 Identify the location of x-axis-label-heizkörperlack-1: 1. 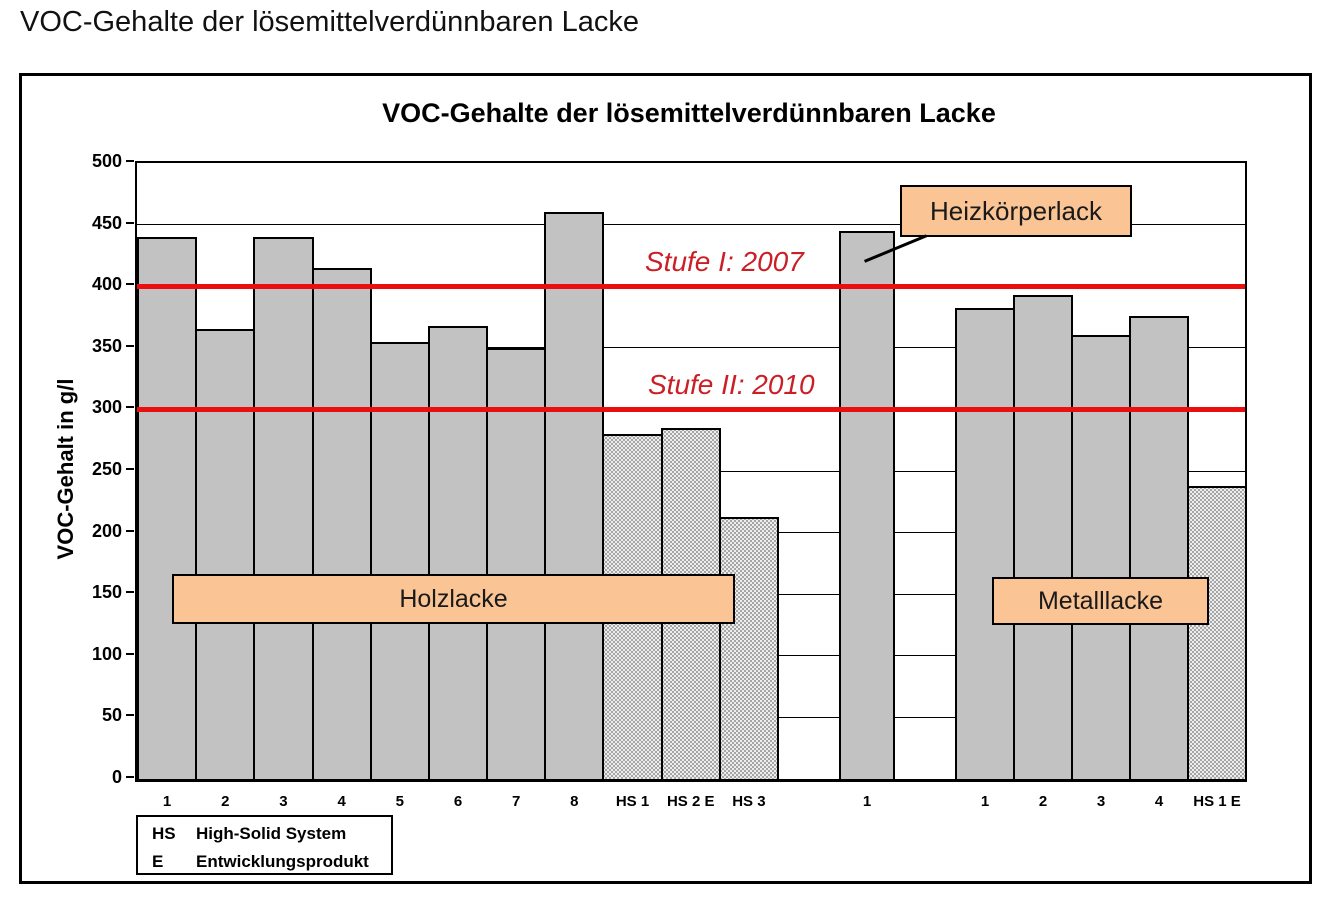
(867, 801).